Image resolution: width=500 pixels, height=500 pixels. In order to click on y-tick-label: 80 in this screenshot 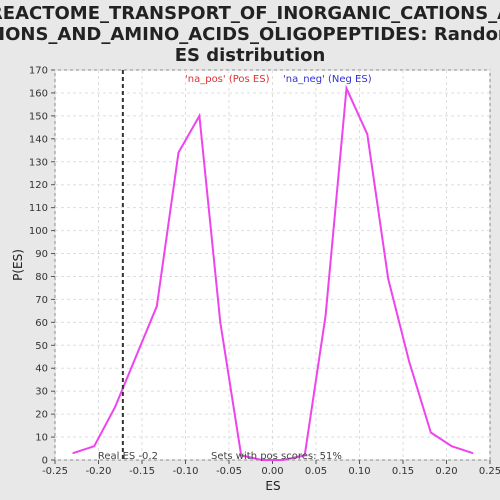, I will do `click(41, 277)`.